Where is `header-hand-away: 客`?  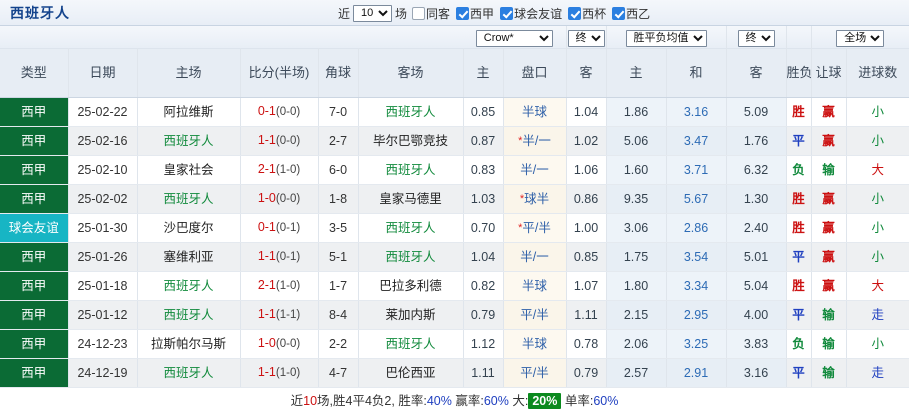
header-hand-away: 客 is located at coordinates (586, 73).